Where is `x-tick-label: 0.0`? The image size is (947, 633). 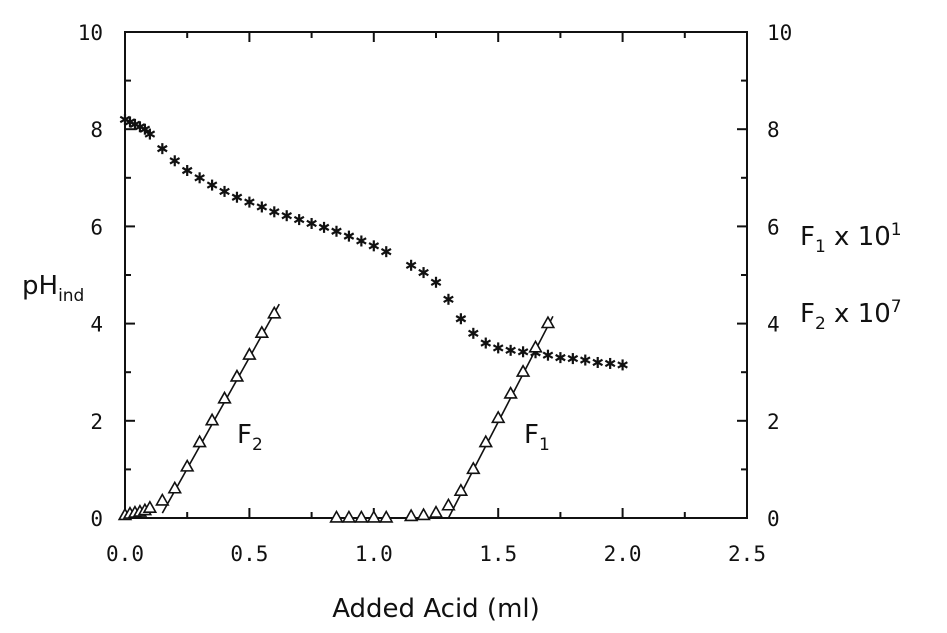
x-tick-label: 0.0 is located at coordinates (125, 554).